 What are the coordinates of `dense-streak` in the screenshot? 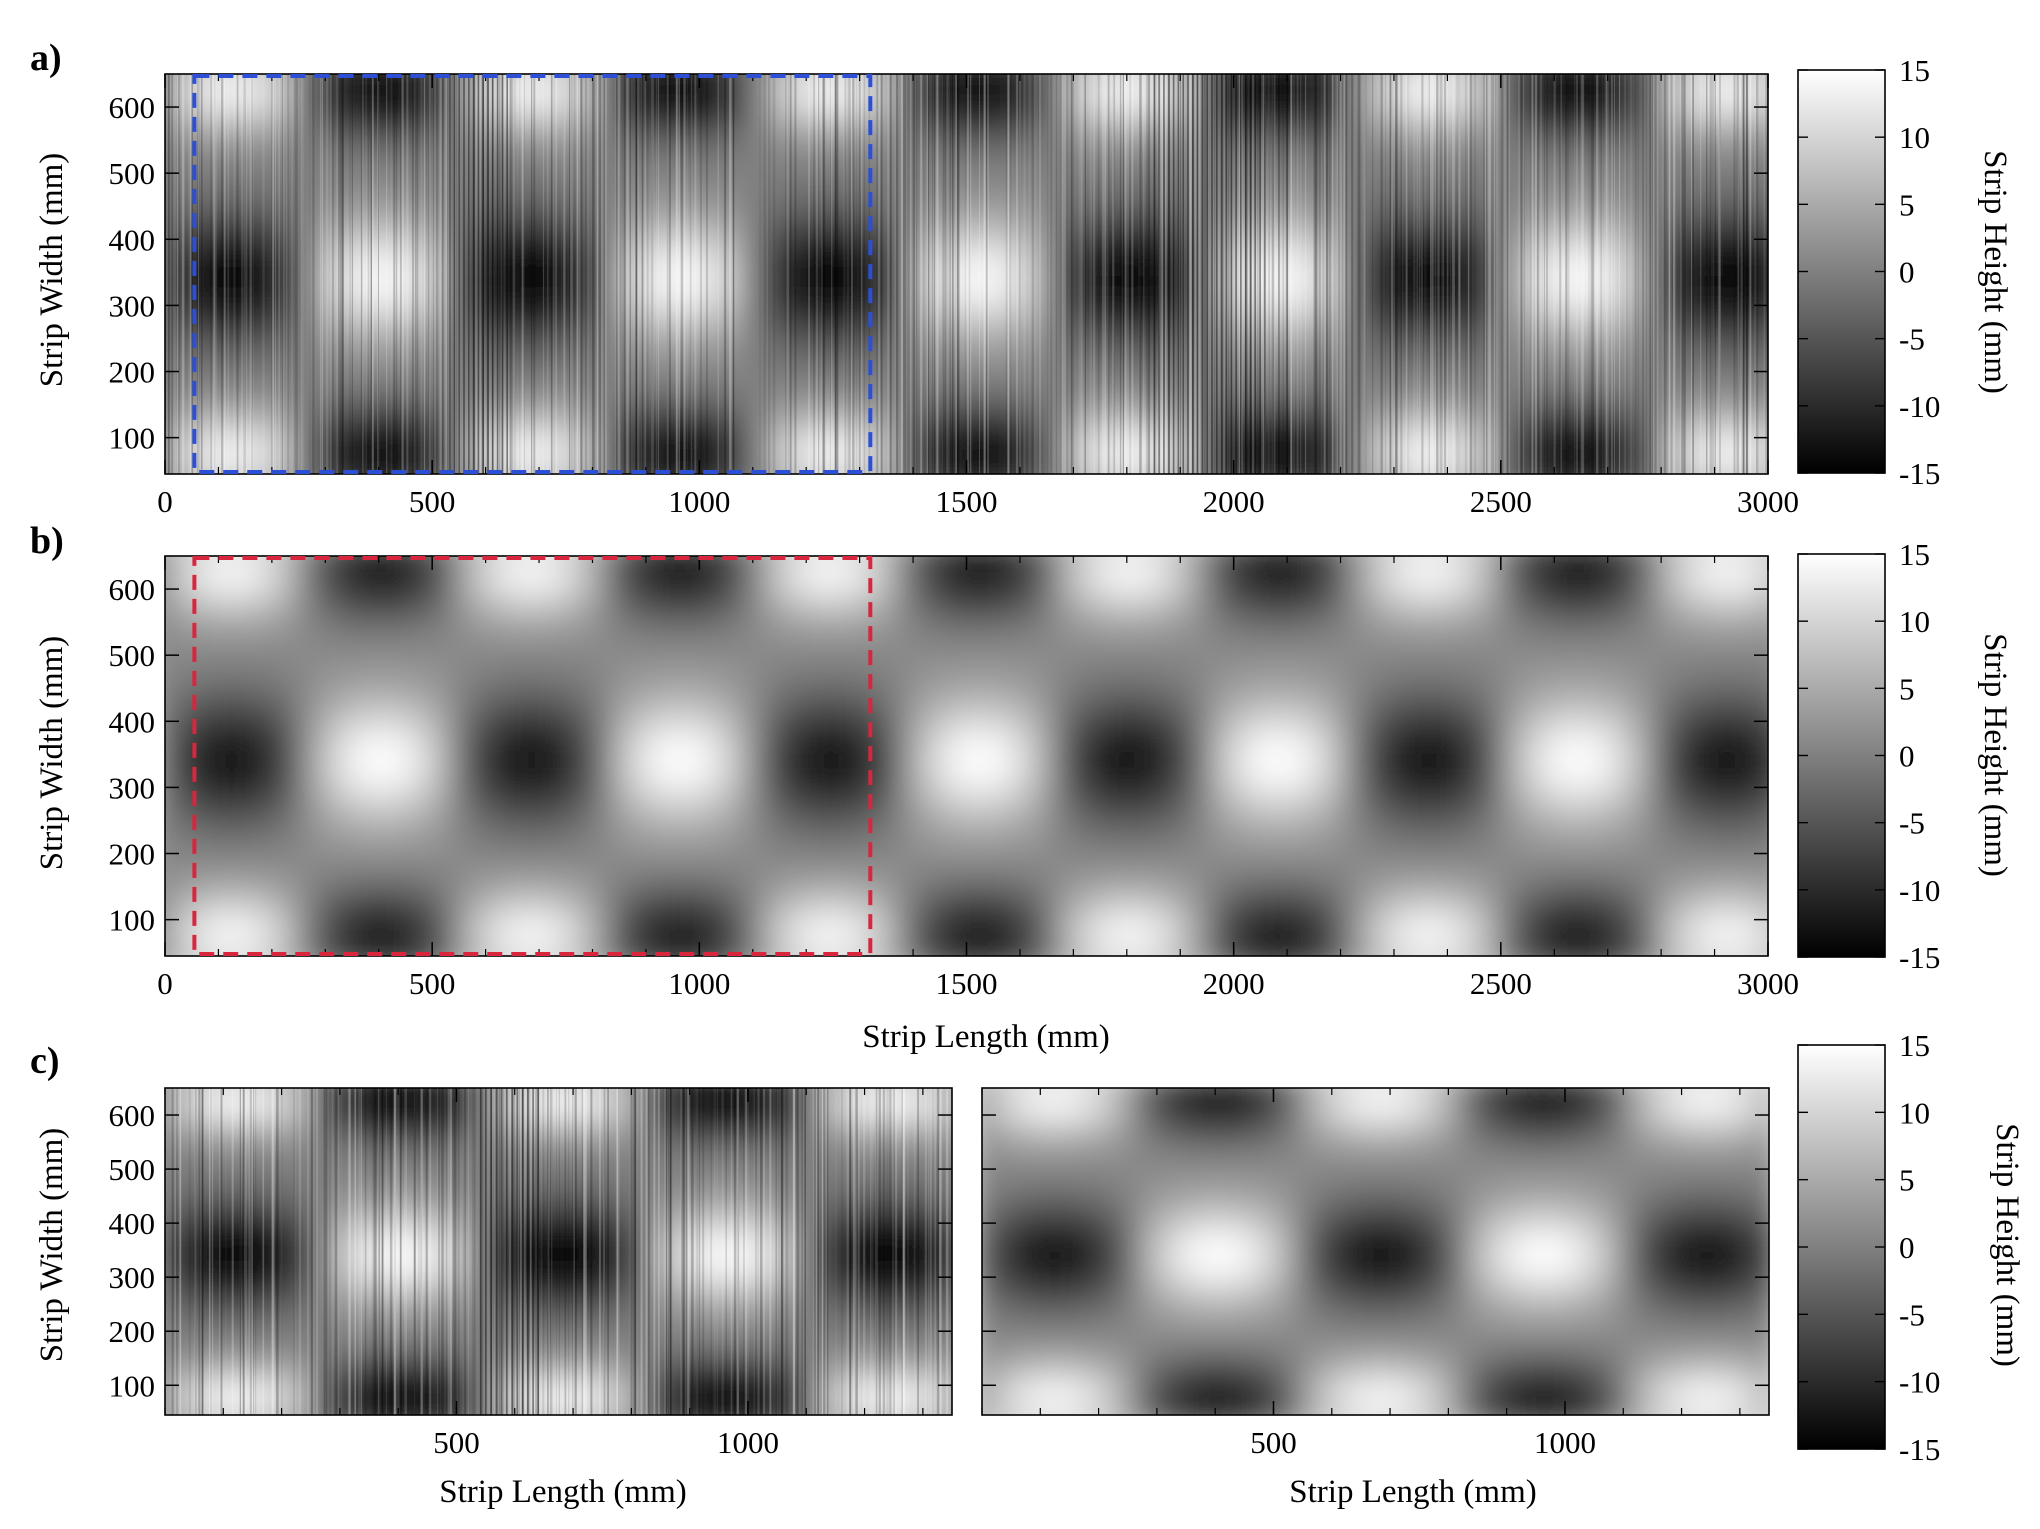 It's located at (1164, 274).